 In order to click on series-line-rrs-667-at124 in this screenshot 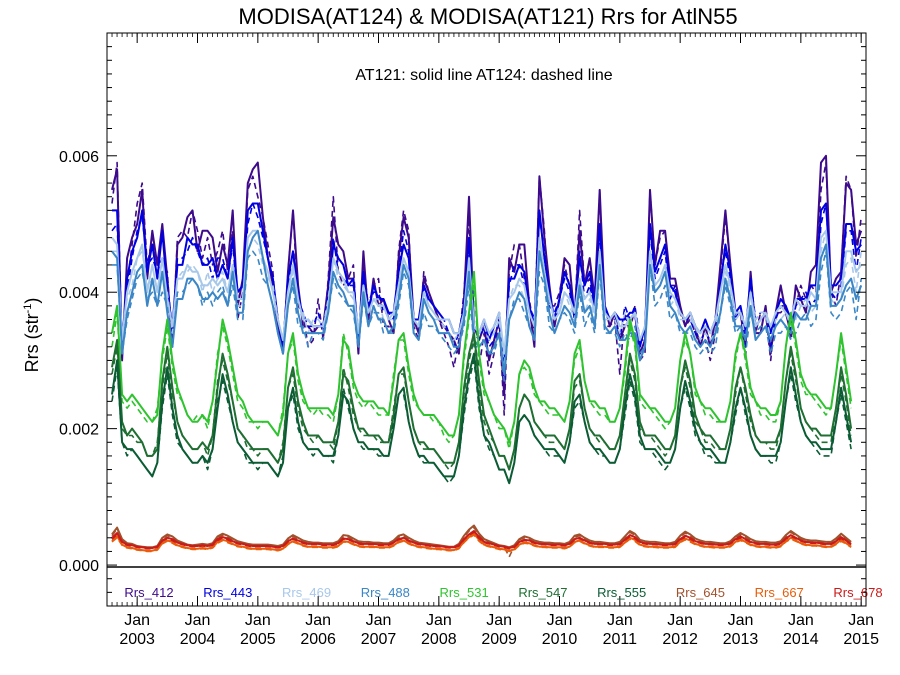, I will do `click(481, 543)`.